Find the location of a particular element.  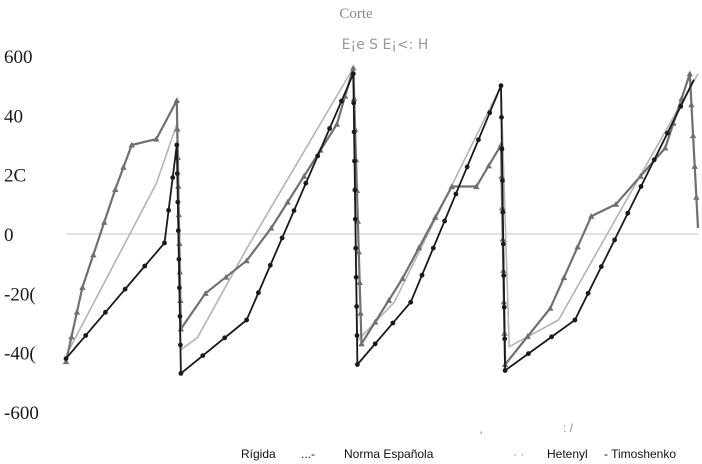

y-tick-label-5: -40( is located at coordinates (20, 354).